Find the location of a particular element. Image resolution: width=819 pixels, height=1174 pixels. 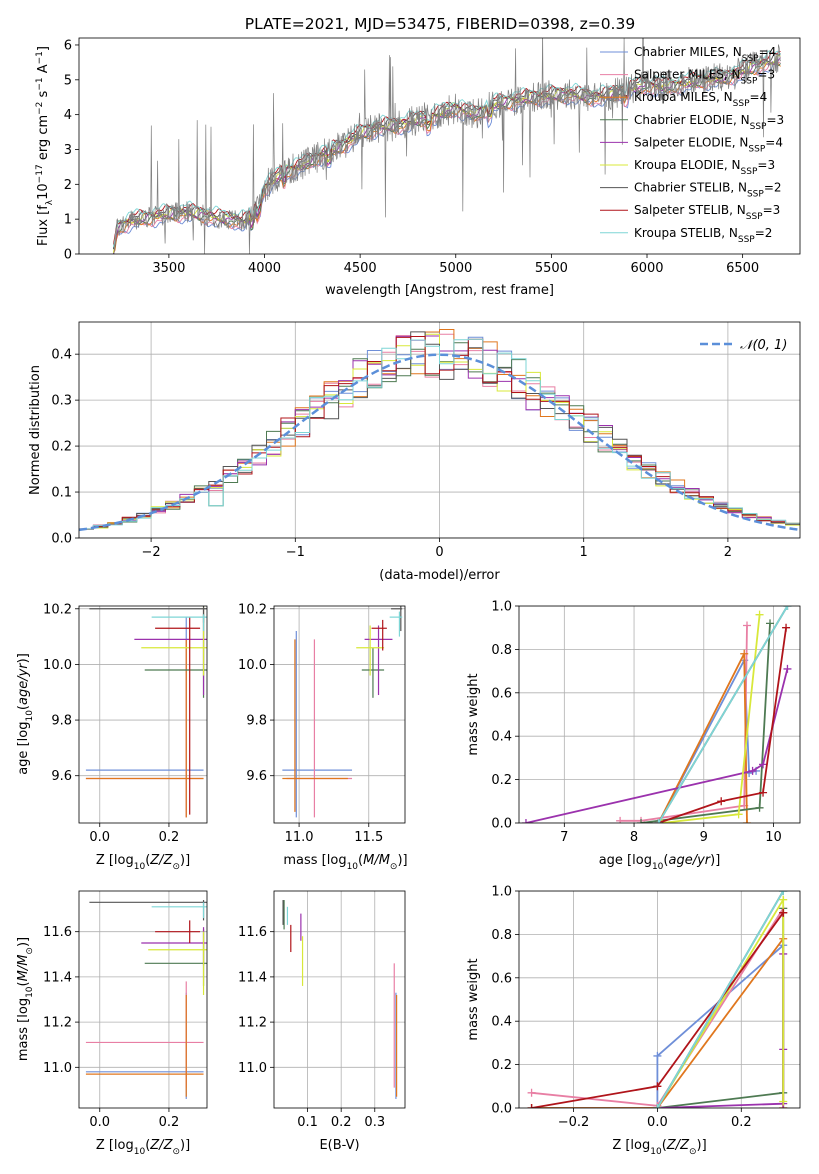

x-tick-label: 4000 is located at coordinates (264, 268).